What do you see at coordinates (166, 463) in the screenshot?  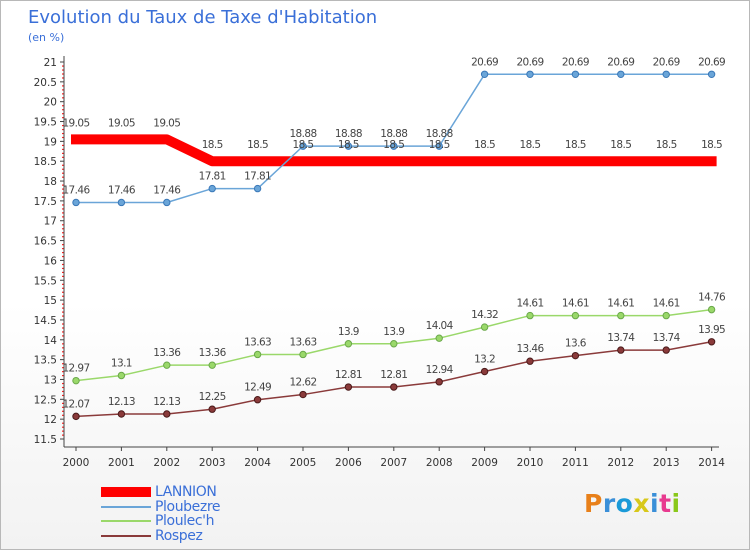 I see `x-tick-label: 2002` at bounding box center [166, 463].